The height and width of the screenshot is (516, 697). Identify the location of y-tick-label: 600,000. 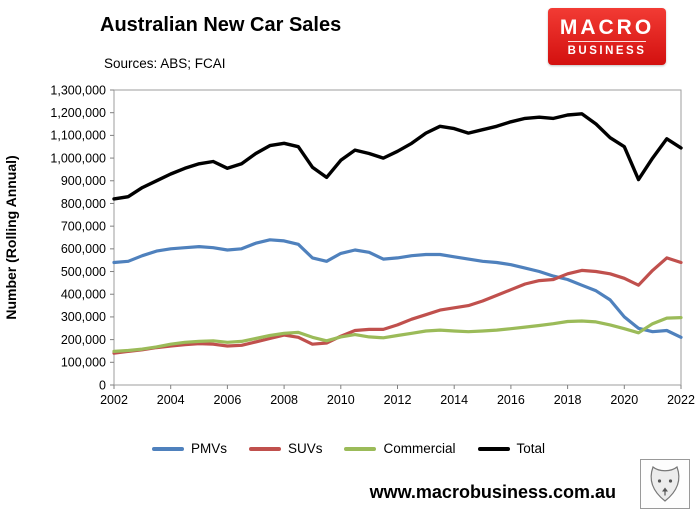
(83, 249).